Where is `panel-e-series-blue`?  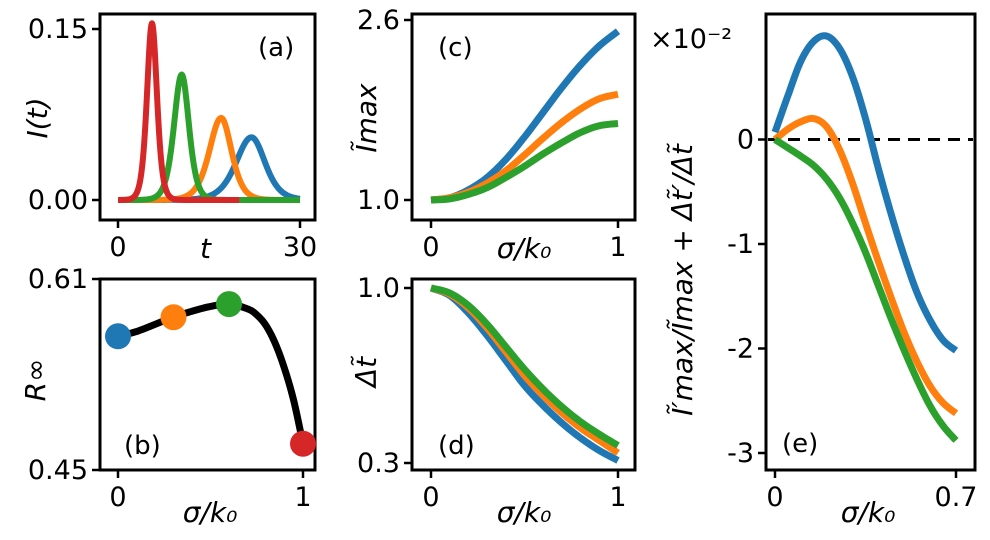 panel-e-series-blue is located at coordinates (865, 193).